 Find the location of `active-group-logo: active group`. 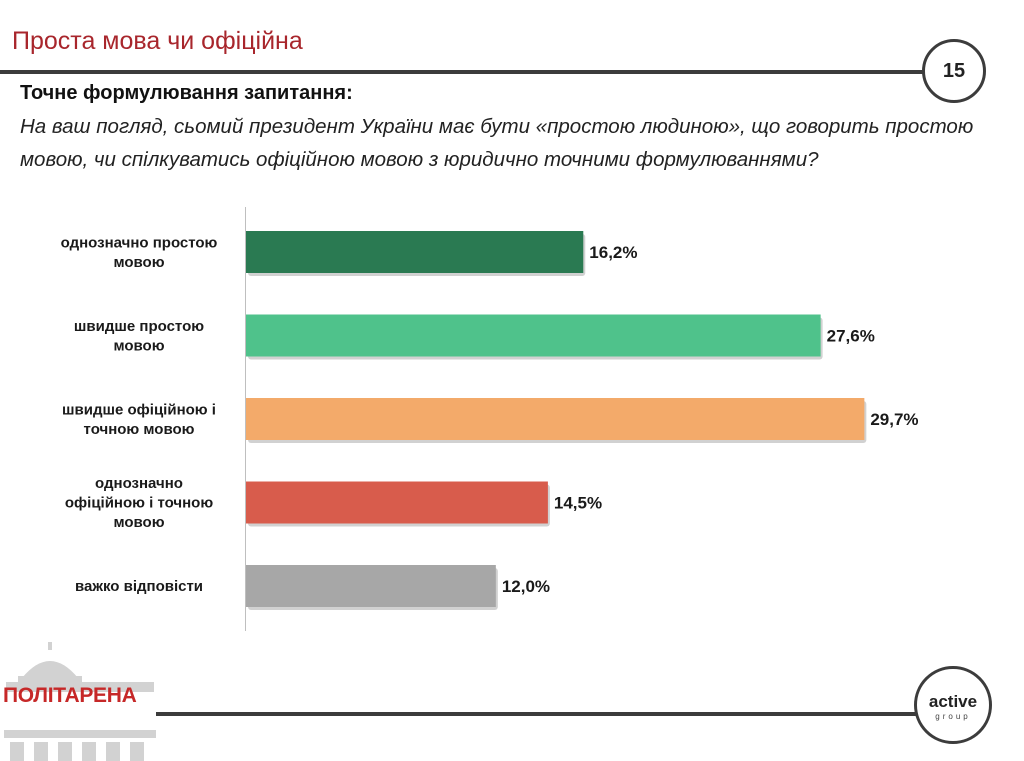

active-group-logo: active group is located at coordinates (953, 705).